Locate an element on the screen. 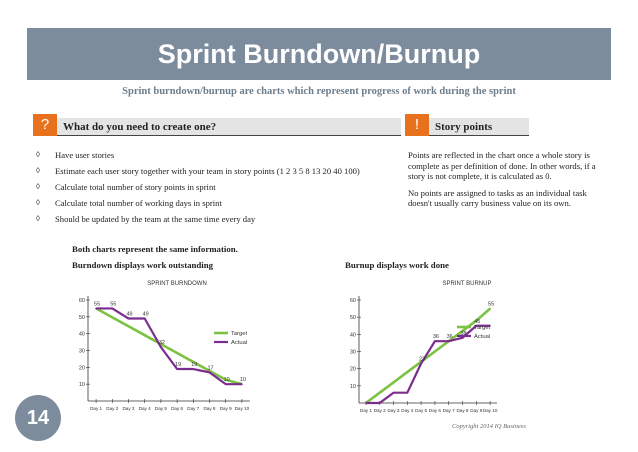 This screenshot has height=452, width=638. title-bar: Sprint Burndown/Burnup is located at coordinates (319, 54).